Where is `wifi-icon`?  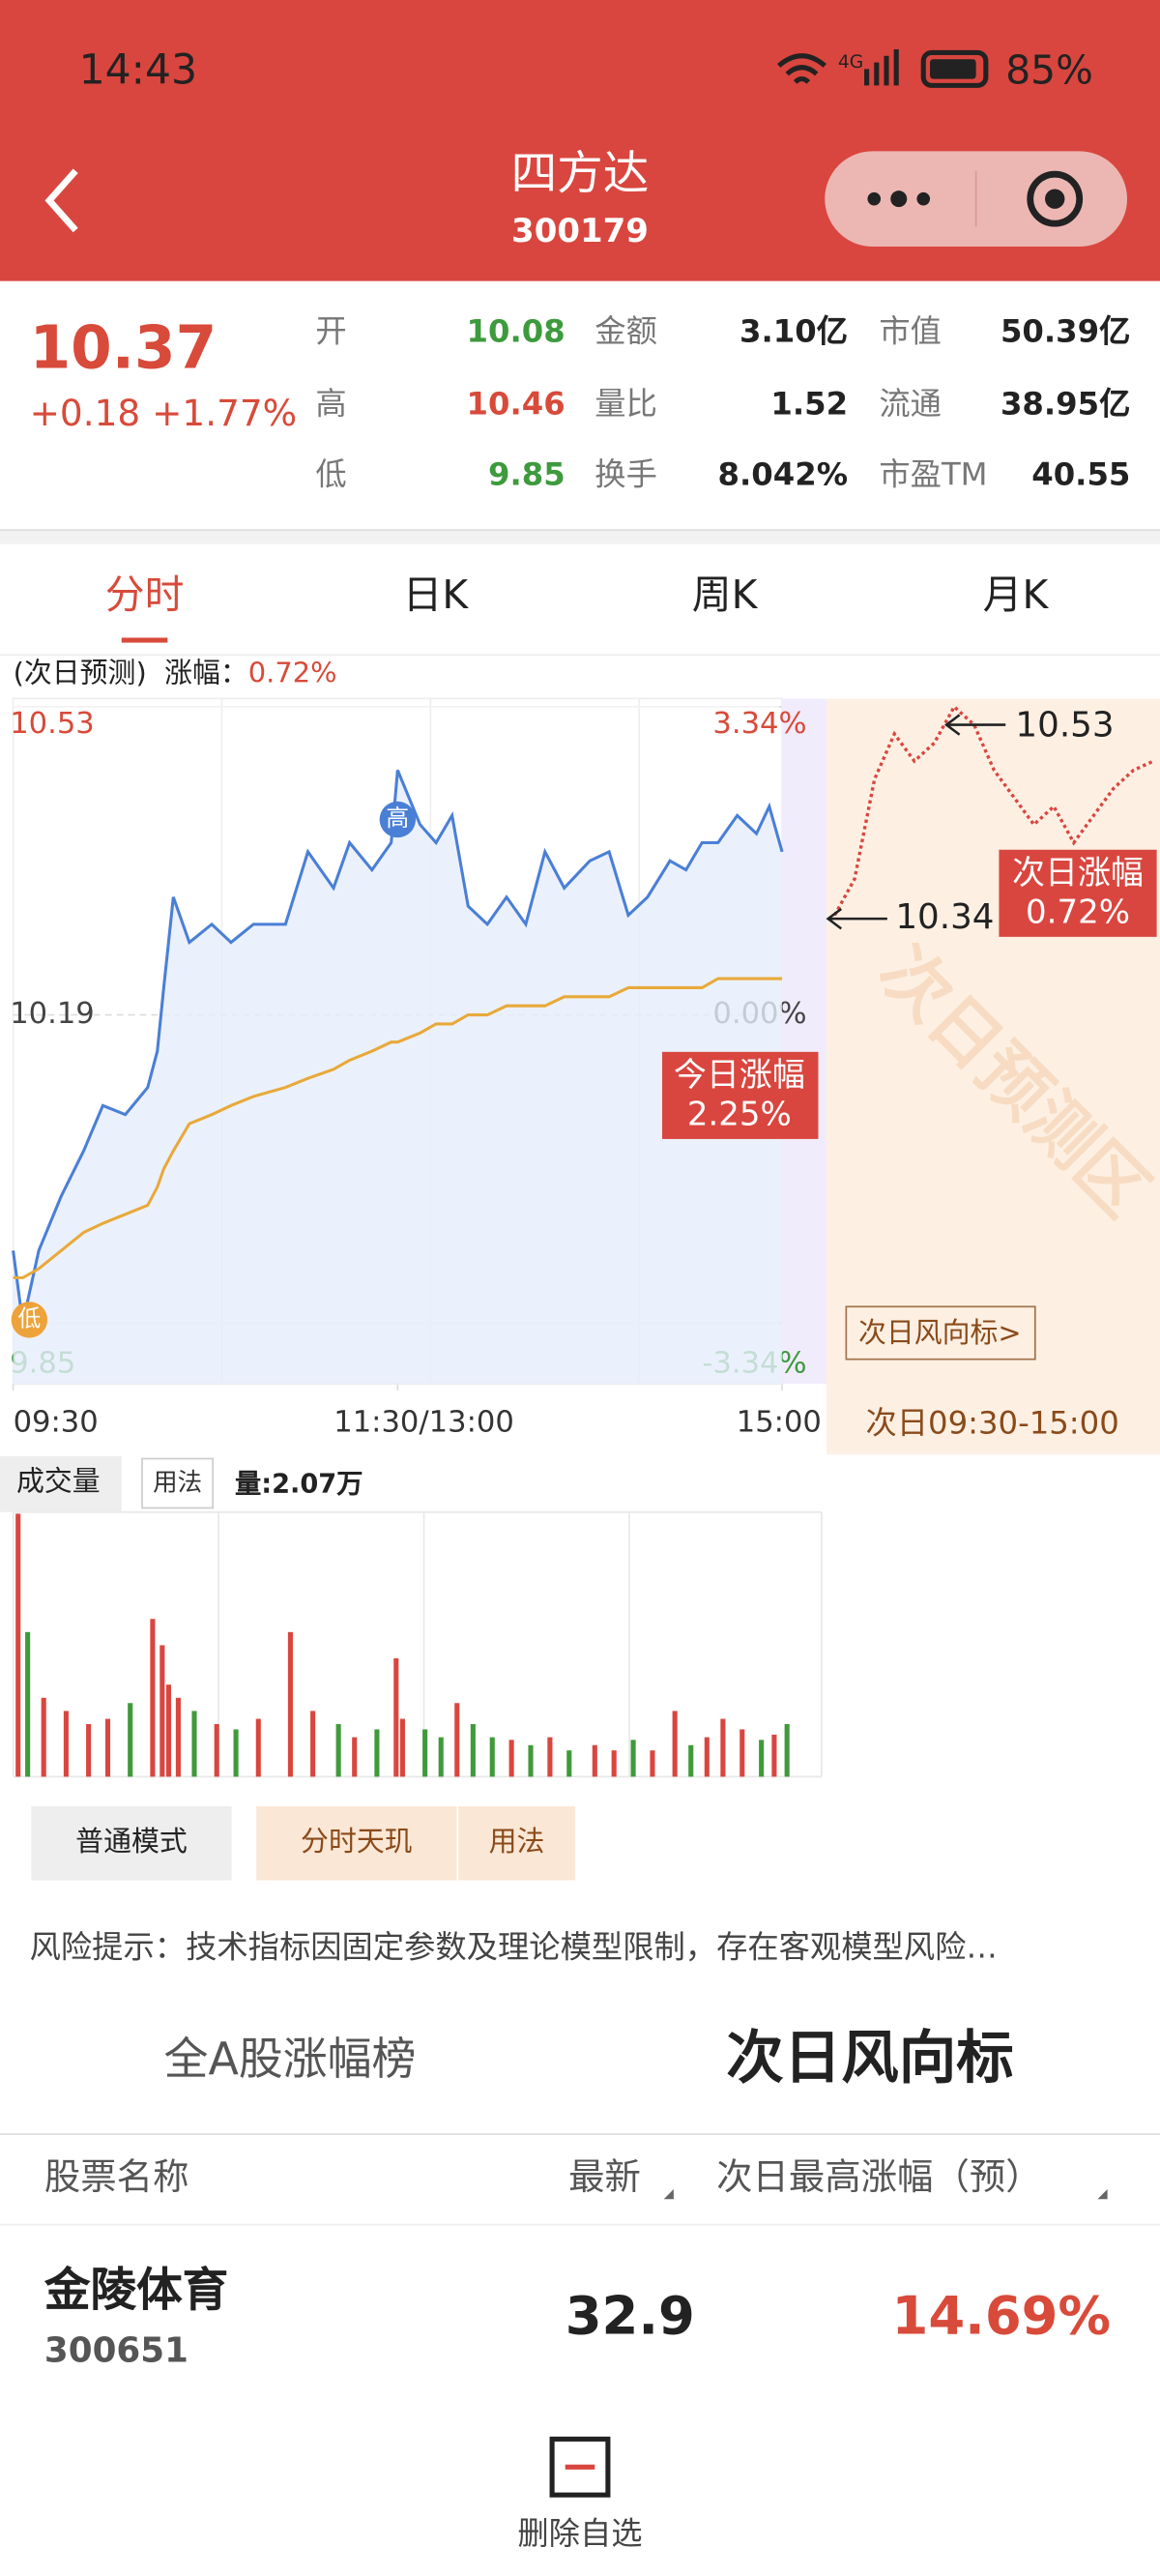
wifi-icon is located at coordinates (801, 68).